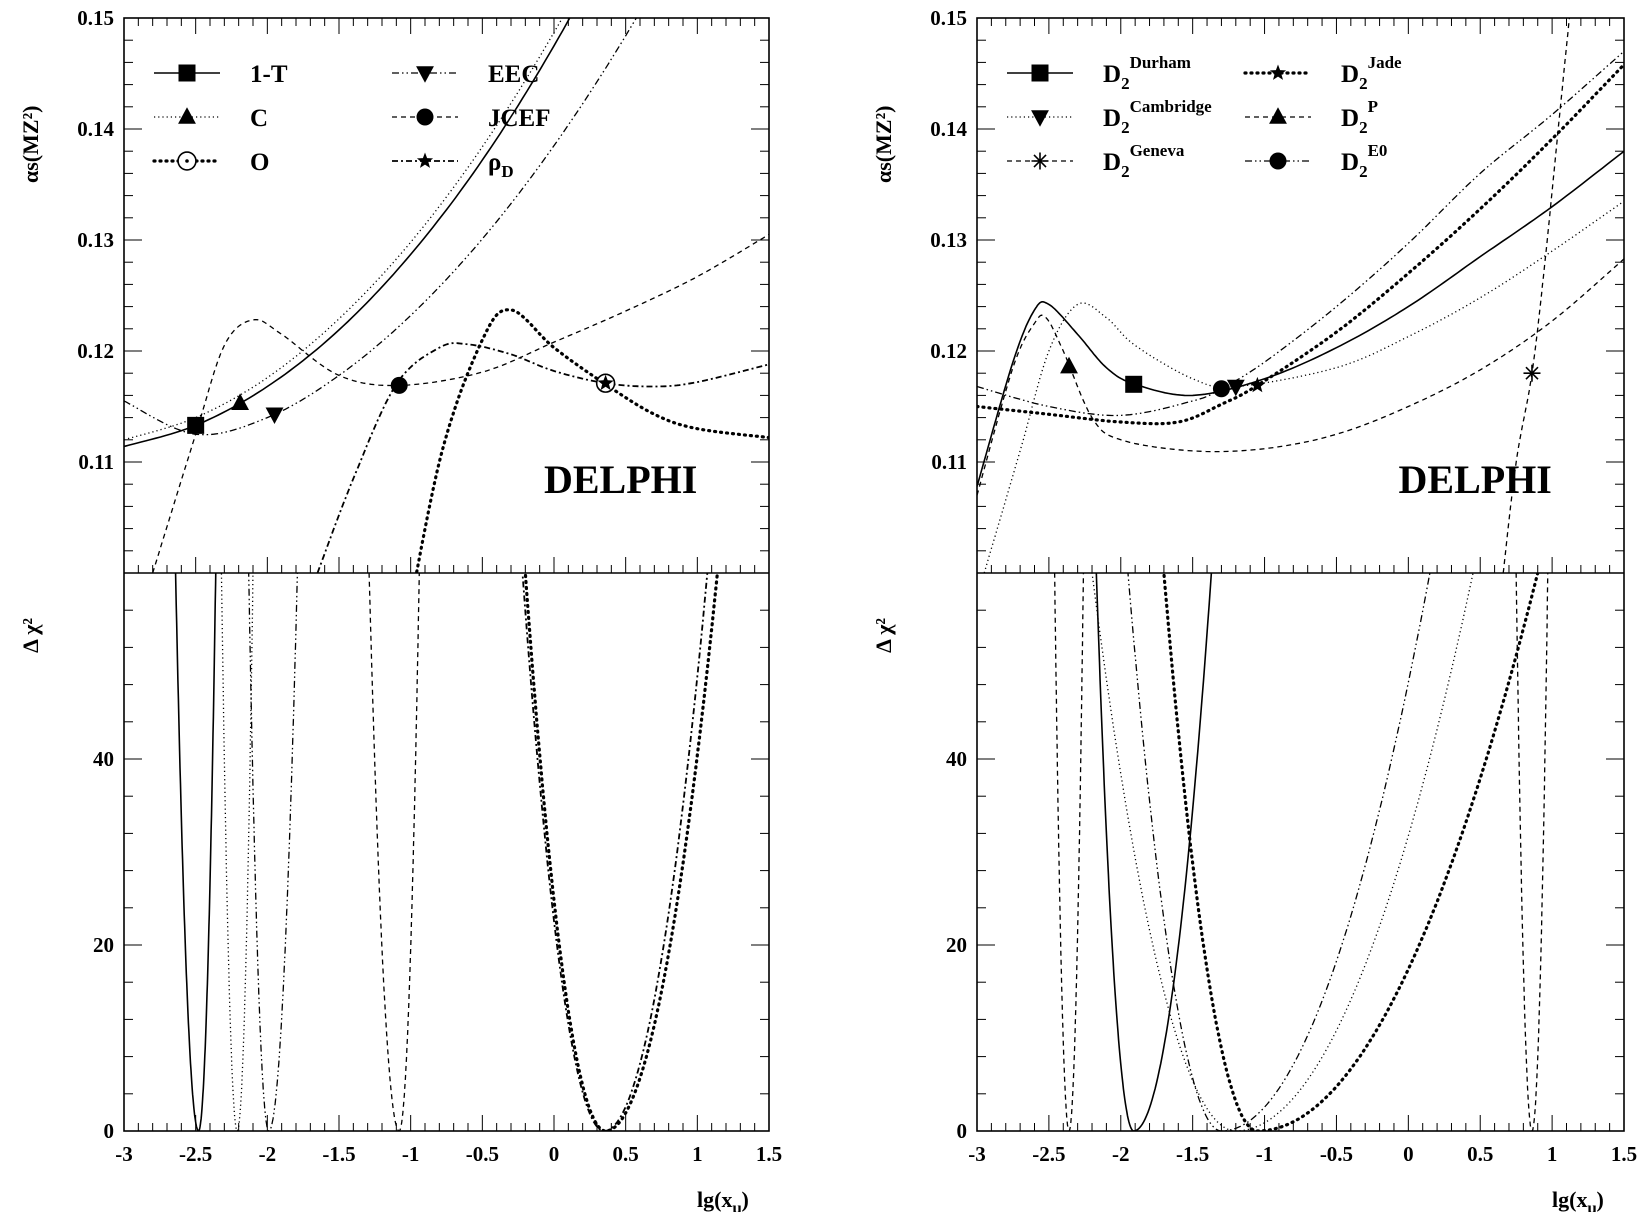 The height and width of the screenshot is (1212, 1640). What do you see at coordinates (1147, 73) in the screenshot?
I see `legend-label: D2Durham` at bounding box center [1147, 73].